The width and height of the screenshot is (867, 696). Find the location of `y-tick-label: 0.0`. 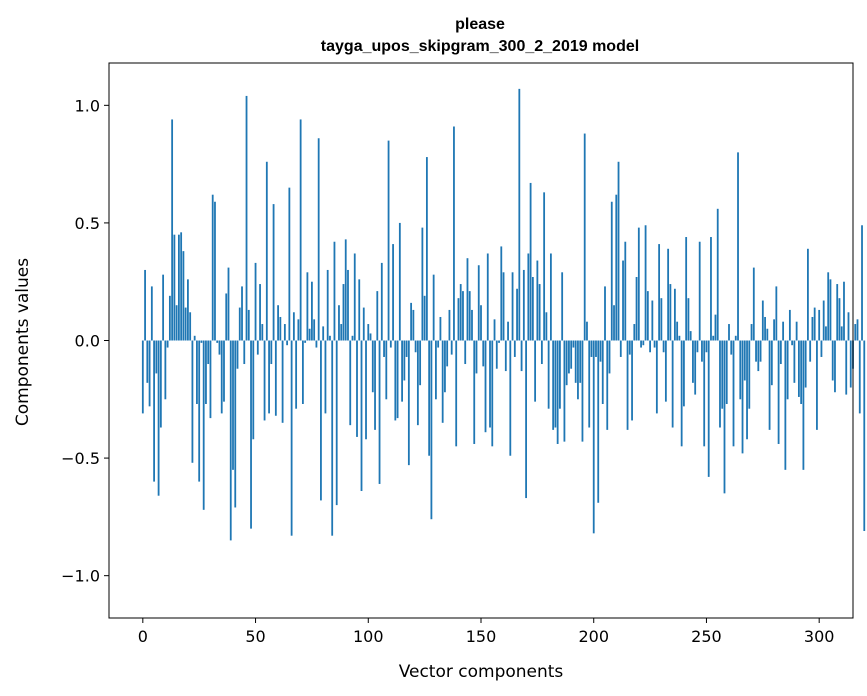

y-tick-label: 0.0 is located at coordinates (87, 341).